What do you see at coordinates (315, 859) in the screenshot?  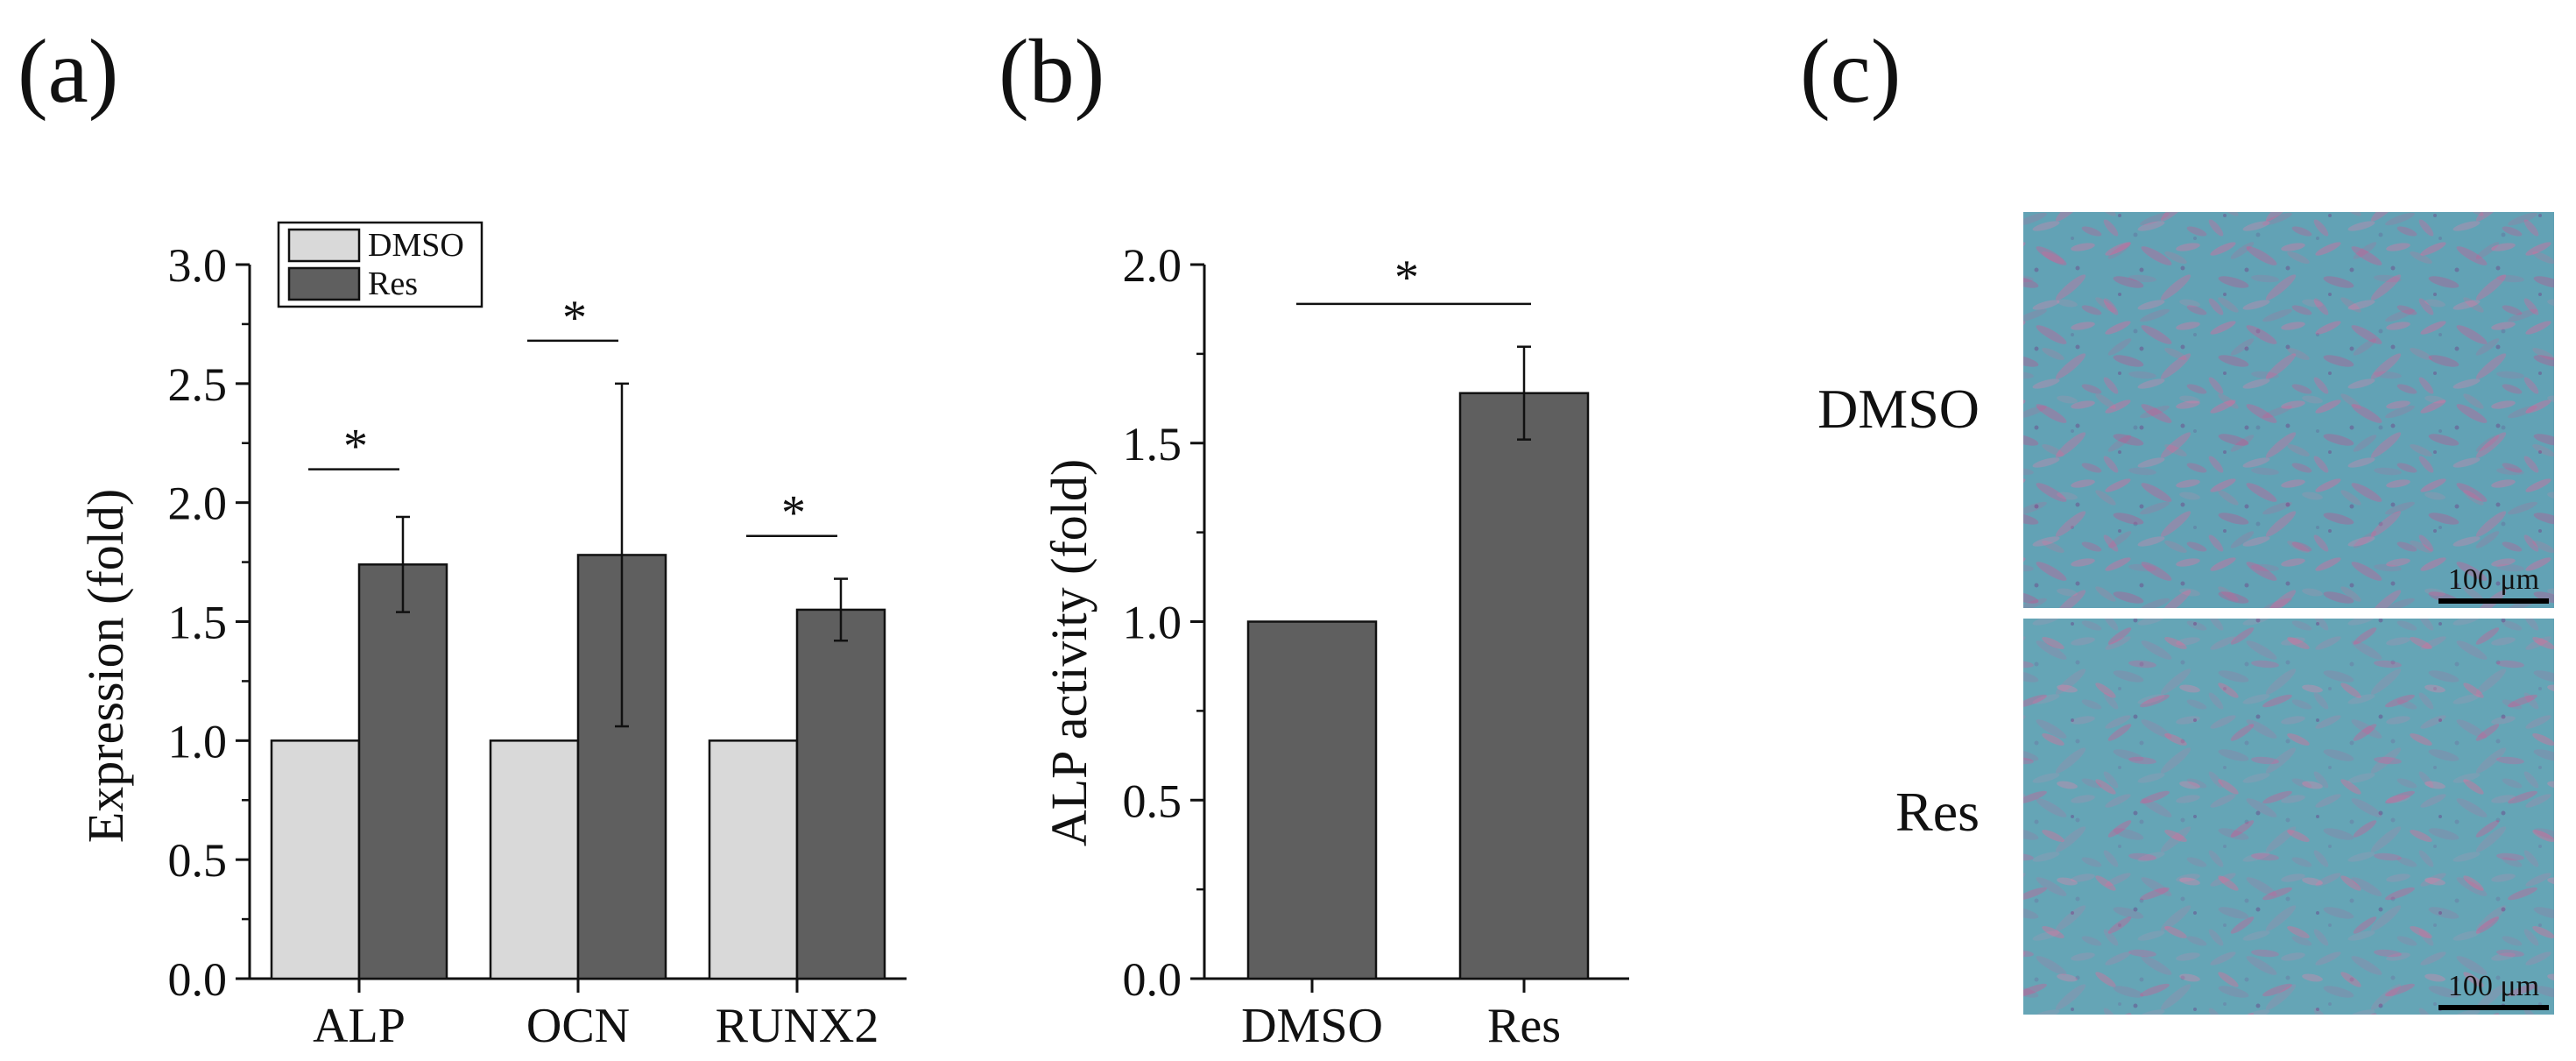 I see `chart-a-bar-dmso-alp` at bounding box center [315, 859].